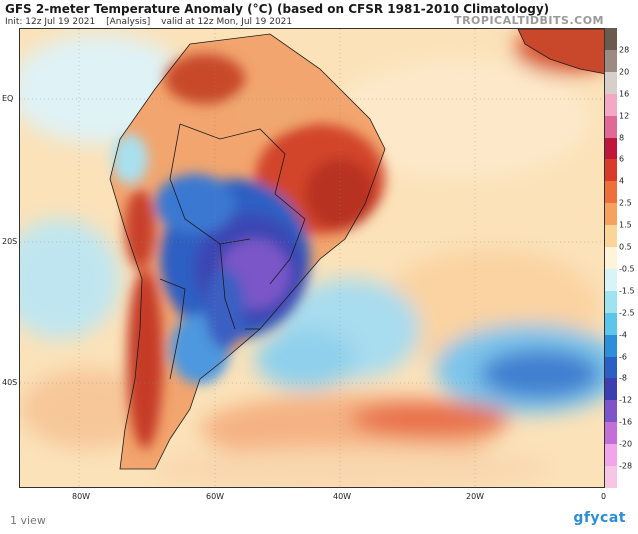 This screenshot has height=534, width=638. What do you see at coordinates (623, 357) in the screenshot?
I see `colorbar-label: -6` at bounding box center [623, 357].